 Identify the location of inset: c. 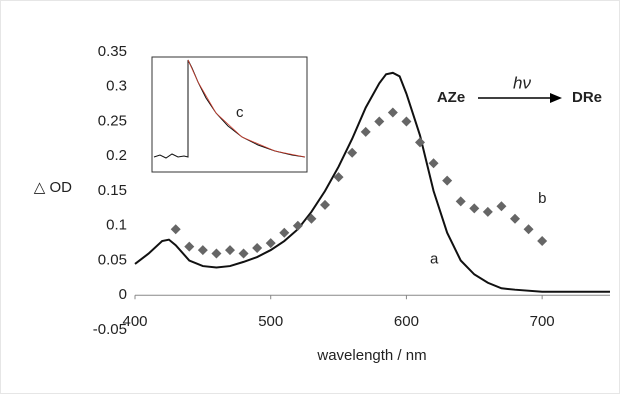
(229, 114).